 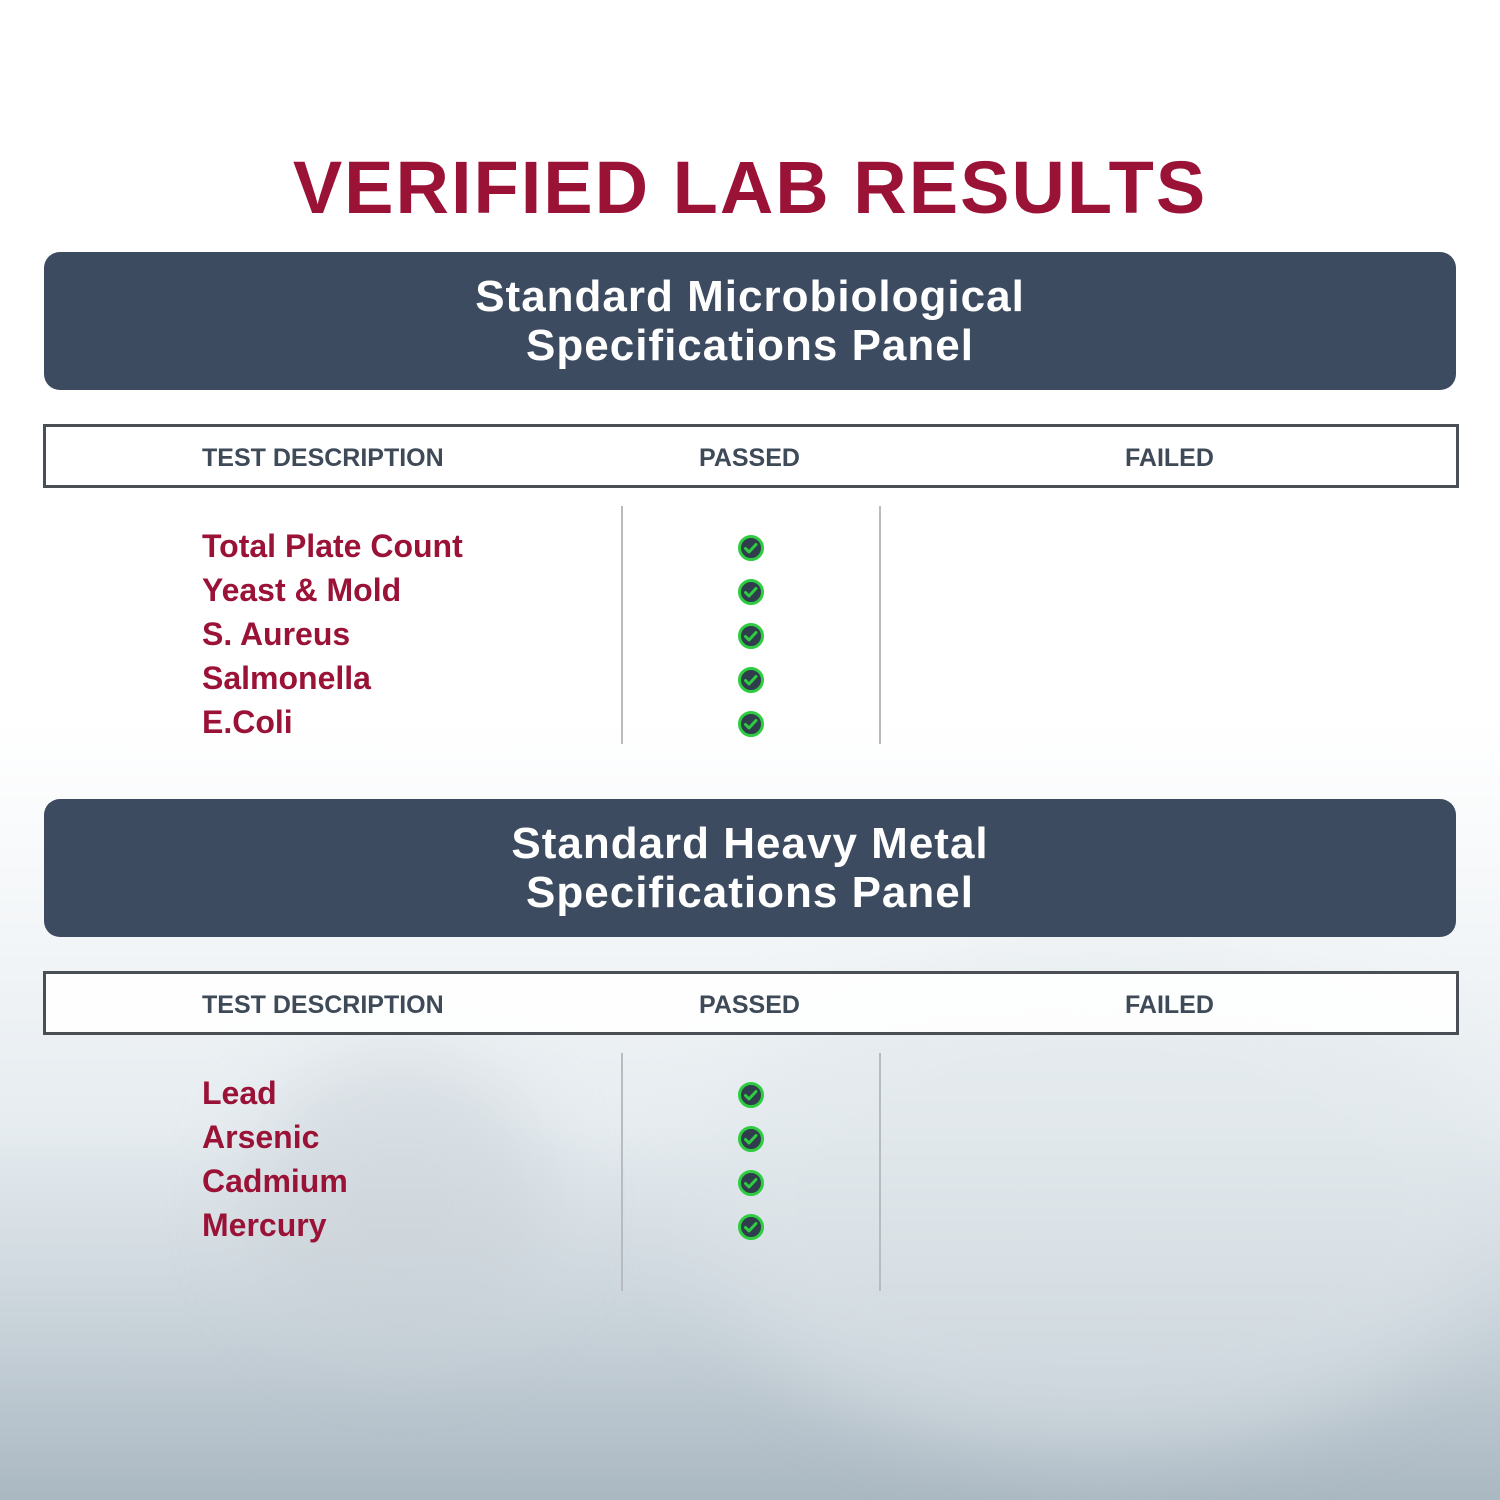 What do you see at coordinates (332, 546) in the screenshot?
I see `test-name: Total Plate Count` at bounding box center [332, 546].